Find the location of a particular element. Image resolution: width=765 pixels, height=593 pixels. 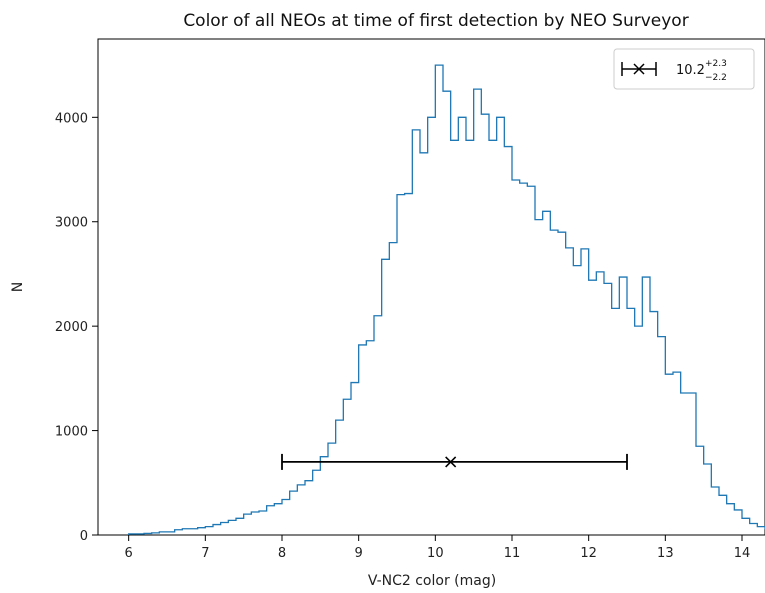

x-tick-label: 11 is located at coordinates (512, 553).